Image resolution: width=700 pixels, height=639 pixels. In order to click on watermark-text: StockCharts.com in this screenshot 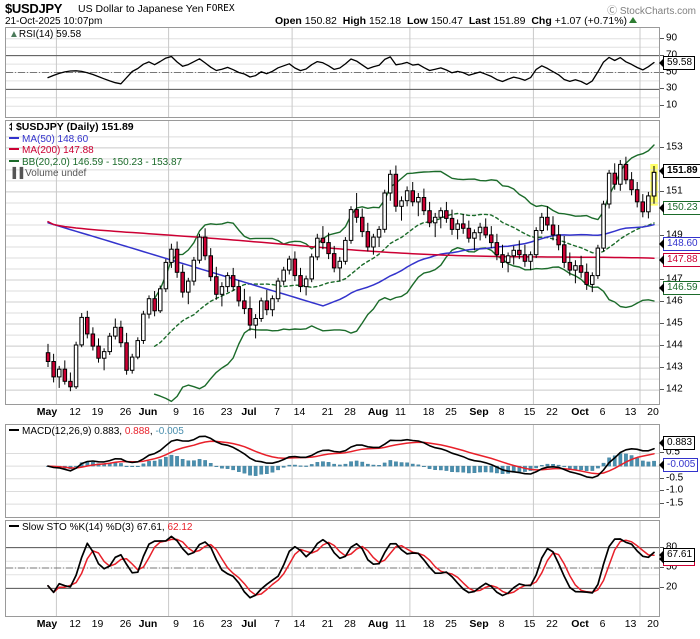, I will do `click(657, 11)`.